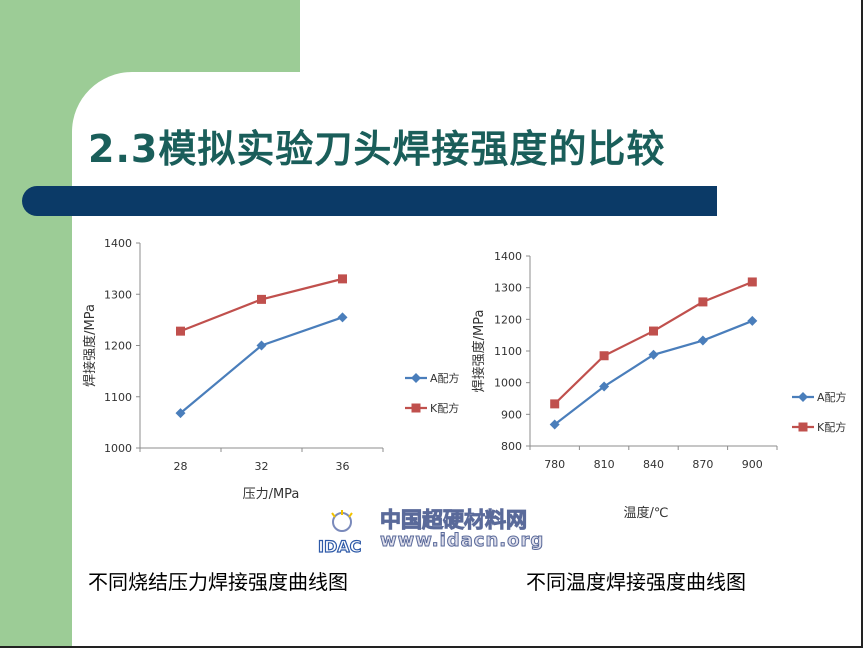 The image size is (863, 672). What do you see at coordinates (508, 383) in the screenshot?
I see `c1-y-tick-label: 1000` at bounding box center [508, 383].